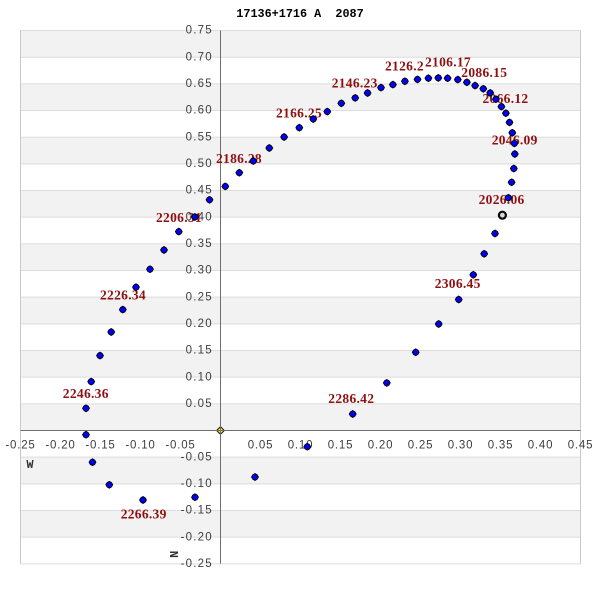 Image resolution: width=600 pixels, height=600 pixels. What do you see at coordinates (199, 164) in the screenshot?
I see `svg-text: 0.50` at bounding box center [199, 164].